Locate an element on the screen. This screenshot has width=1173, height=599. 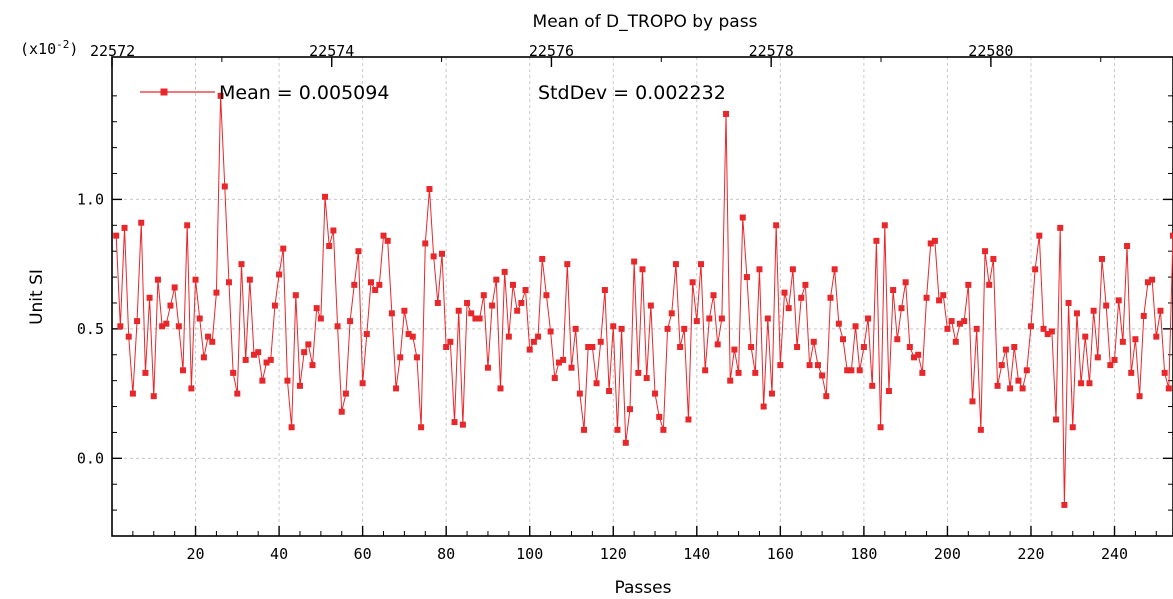
x-tick-label: 140 is located at coordinates (696, 554).